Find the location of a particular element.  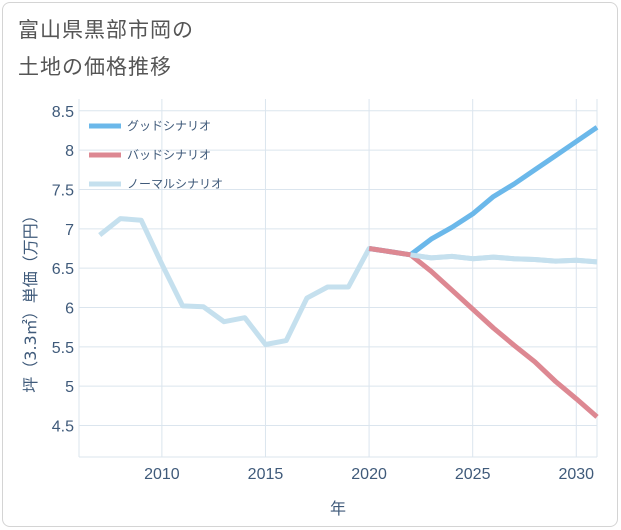

series-line-2-projection is located at coordinates (504, 258).